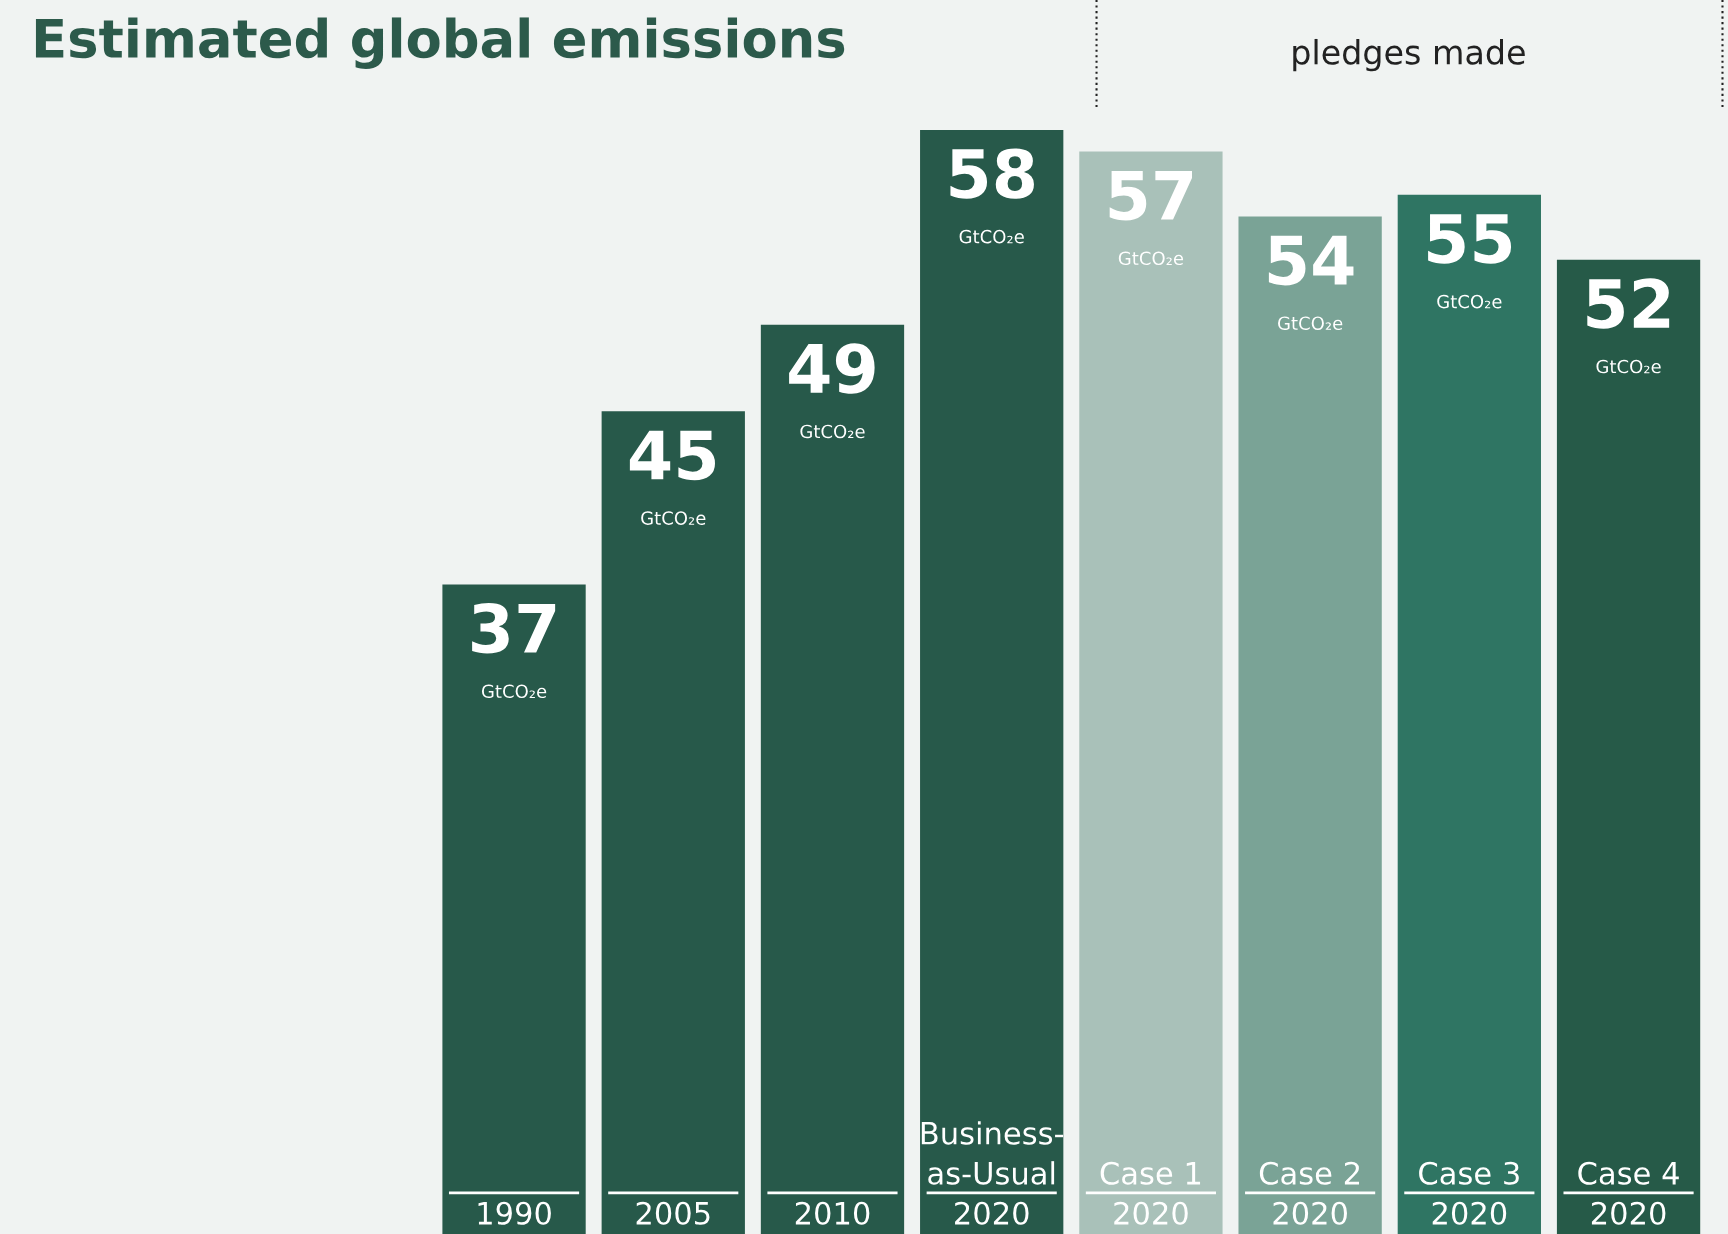 Image resolution: width=1728 pixels, height=1234 pixels. Describe the element at coordinates (832, 391) in the screenshot. I see `data-label: 49 GtCO₂e` at that location.